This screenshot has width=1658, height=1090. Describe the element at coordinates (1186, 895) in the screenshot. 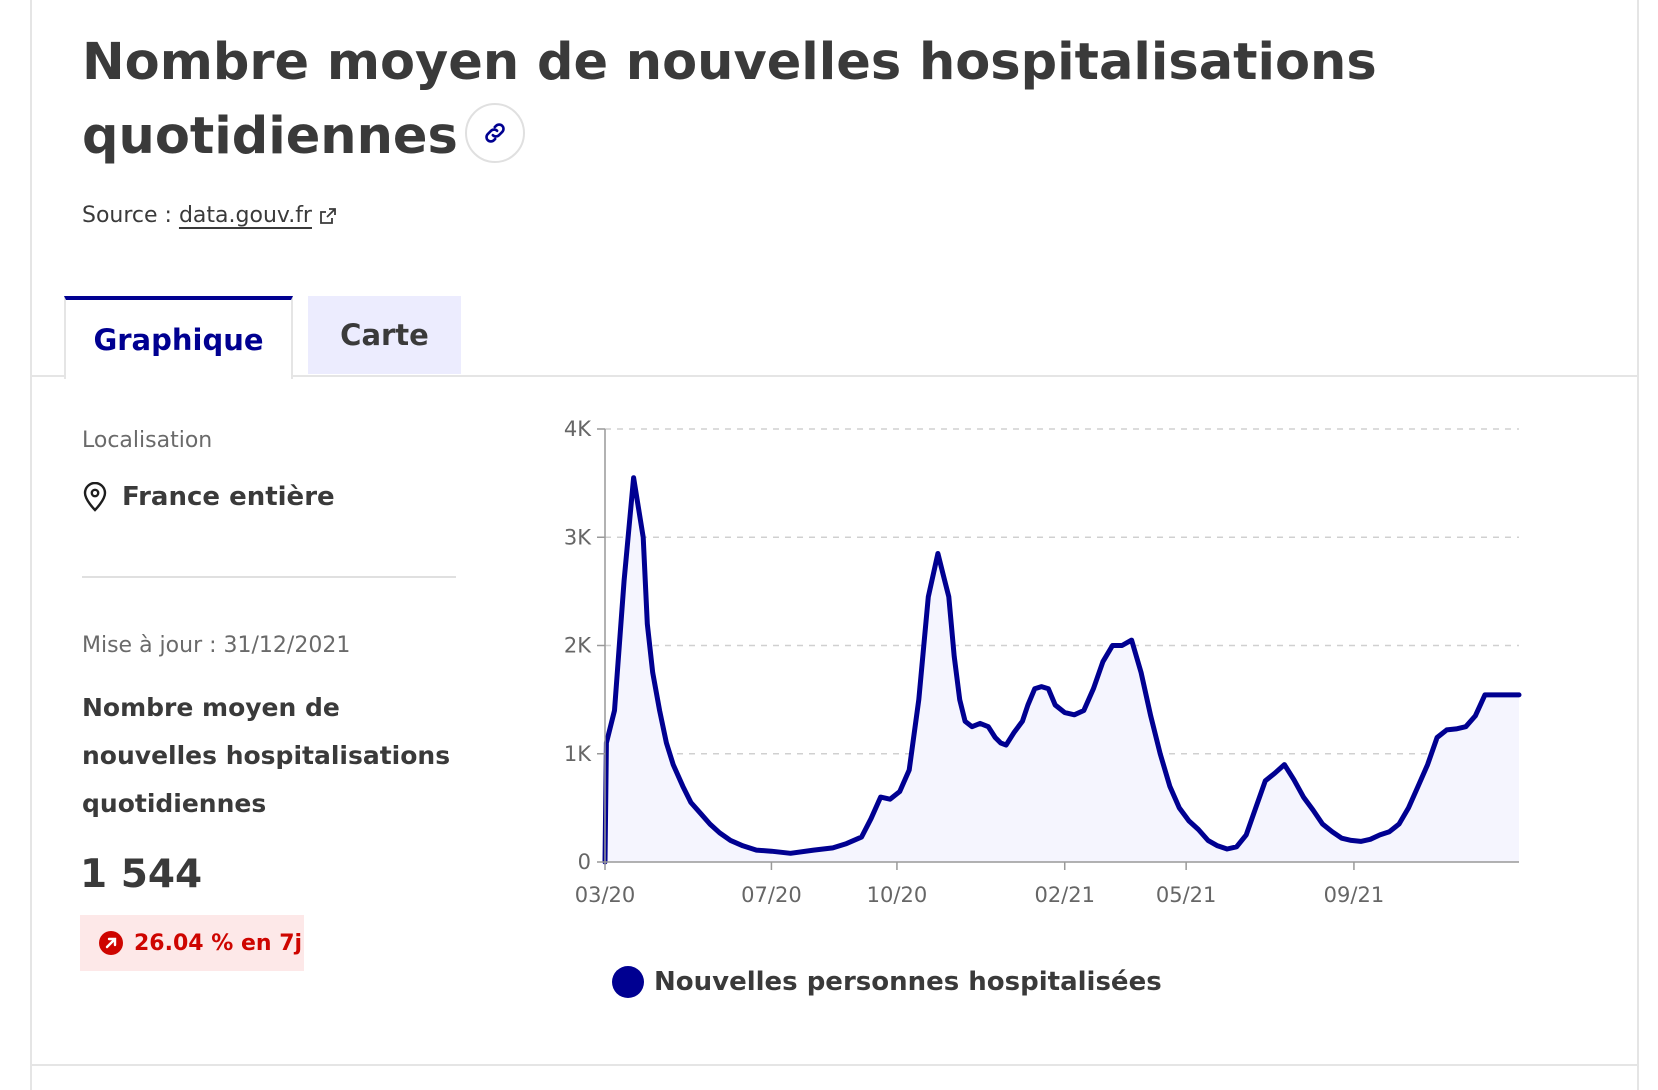

I see `x-tick-label: 05/21` at that location.